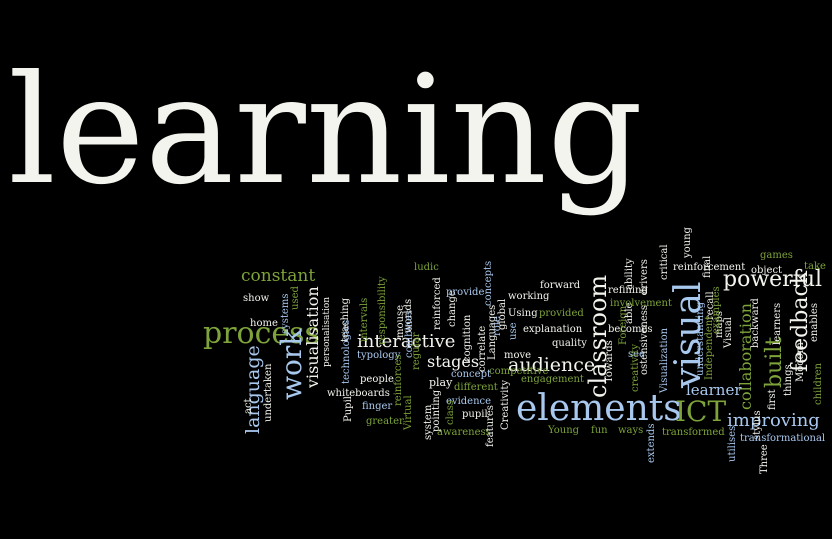 This screenshot has width=832, height=539. Describe the element at coordinates (709, 267) in the screenshot. I see `word-reinforcement: reinforcement` at that location.